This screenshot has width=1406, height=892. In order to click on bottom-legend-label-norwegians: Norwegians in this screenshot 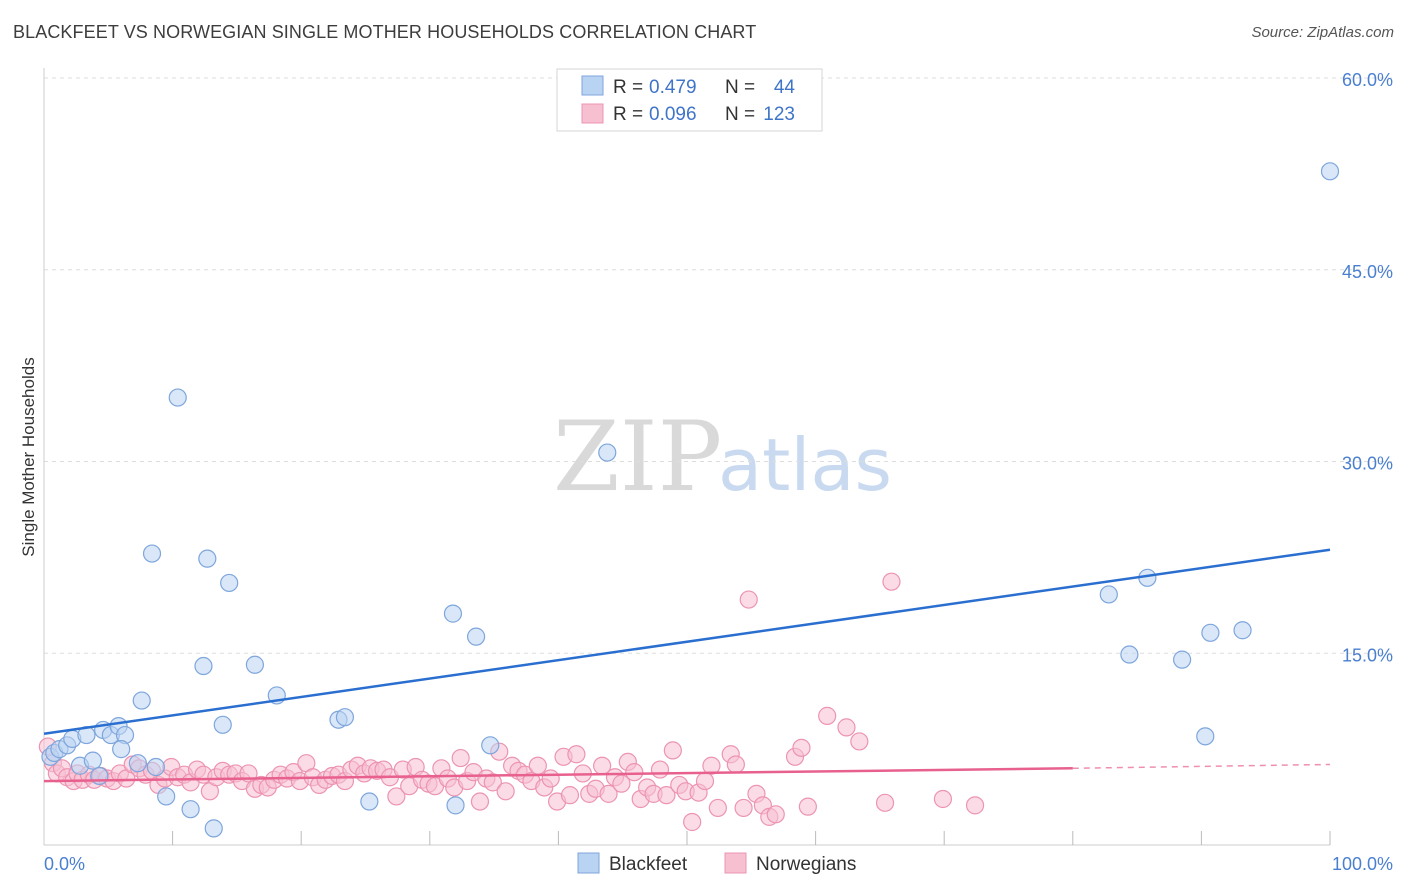, I will do `click(806, 864)`.